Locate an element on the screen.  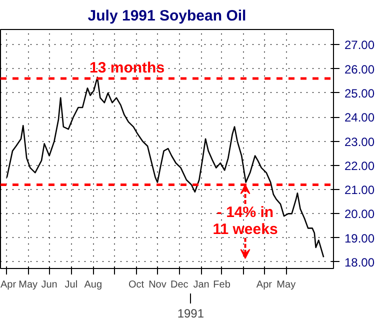
annotation: 1991 is located at coordinates (190, 313).